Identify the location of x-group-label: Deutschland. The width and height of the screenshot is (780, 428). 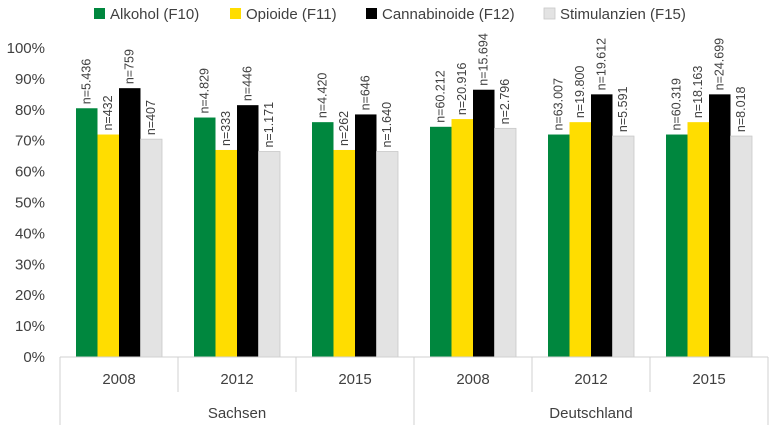
(590, 413).